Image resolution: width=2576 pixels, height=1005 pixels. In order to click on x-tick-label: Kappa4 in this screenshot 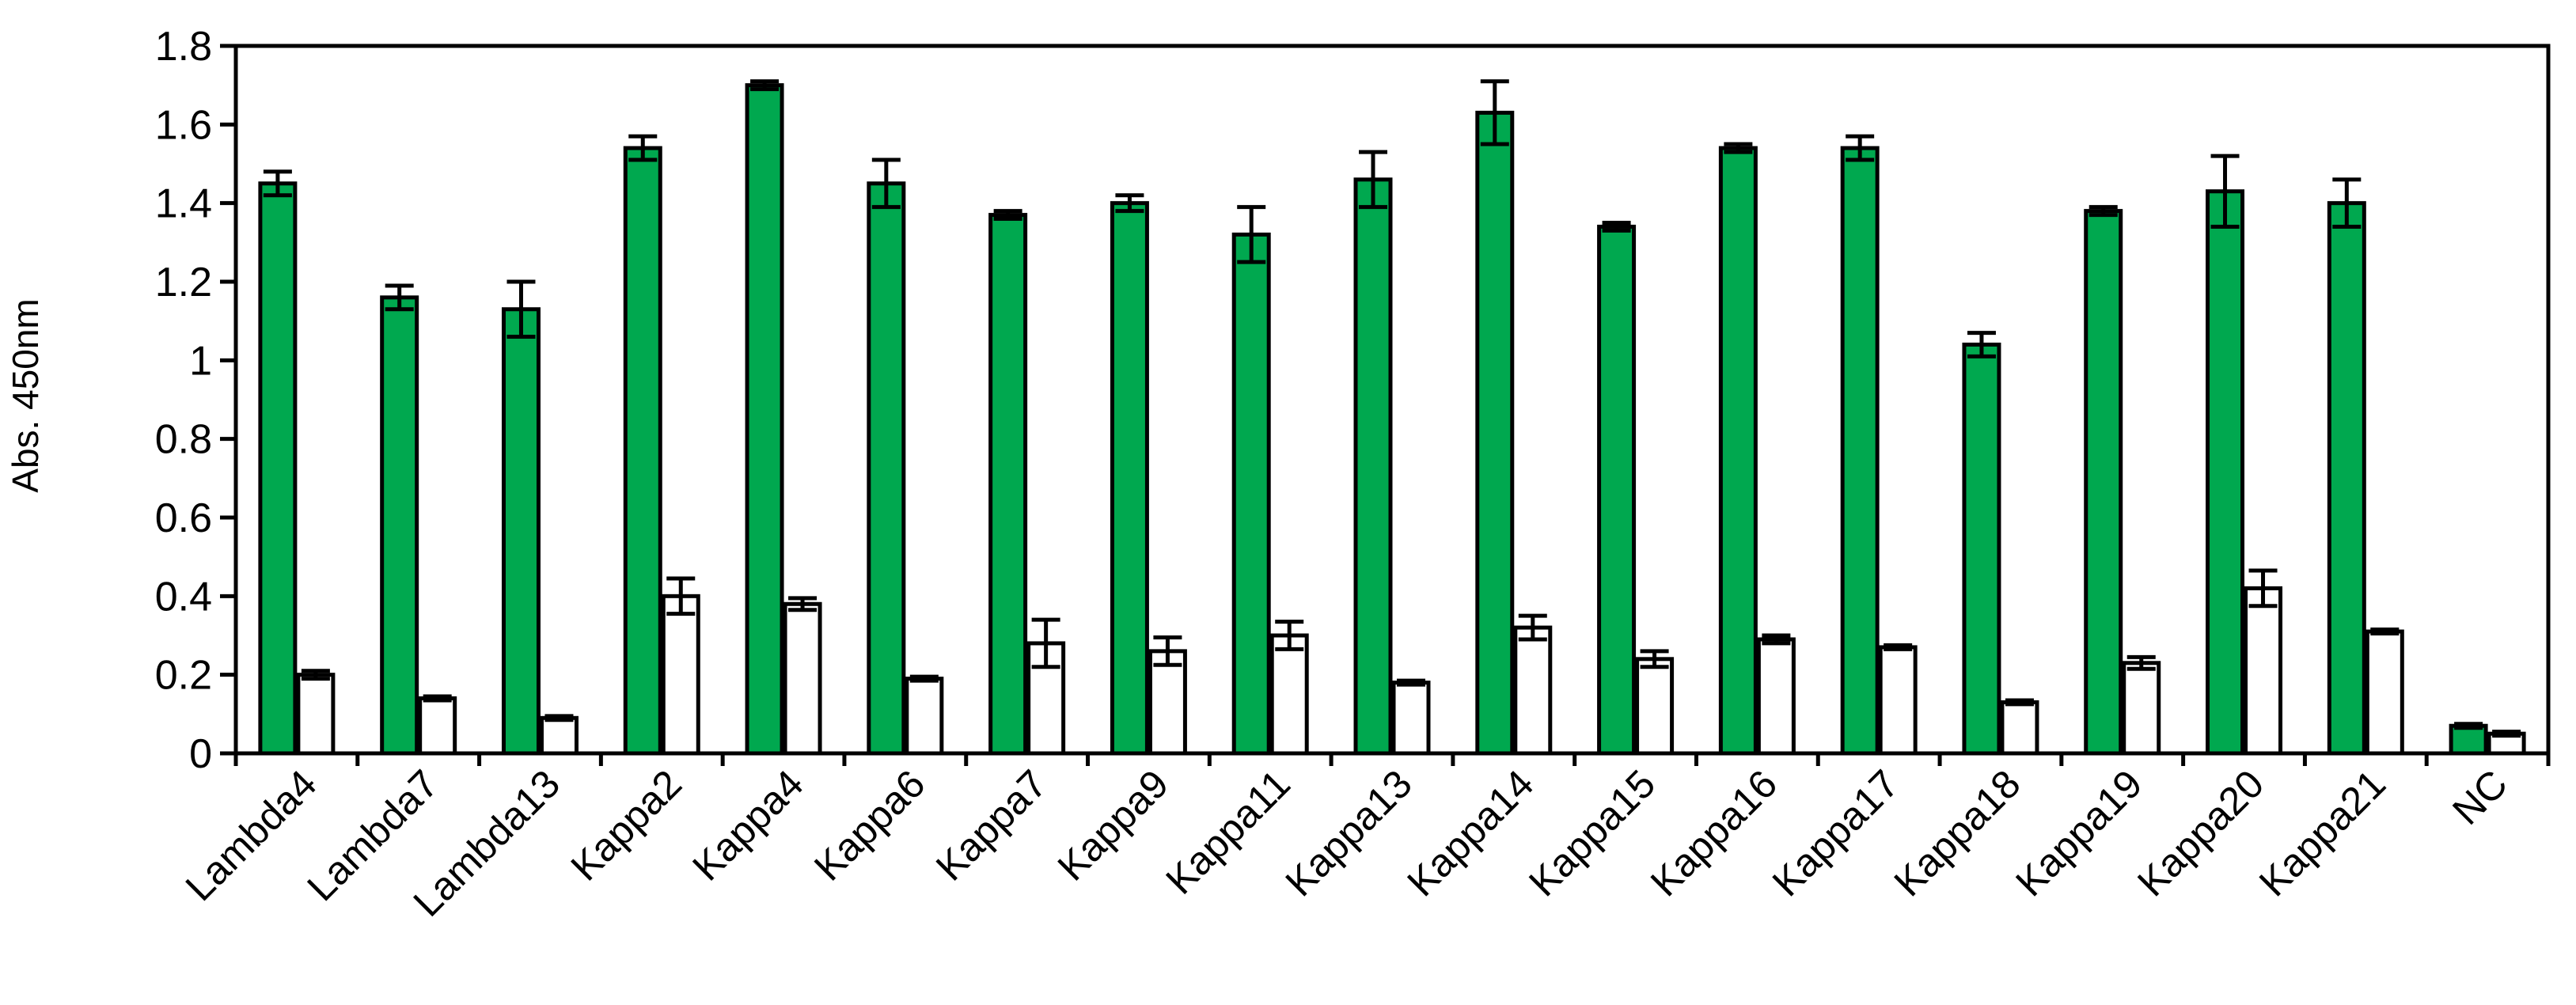, I will do `click(747, 825)`.